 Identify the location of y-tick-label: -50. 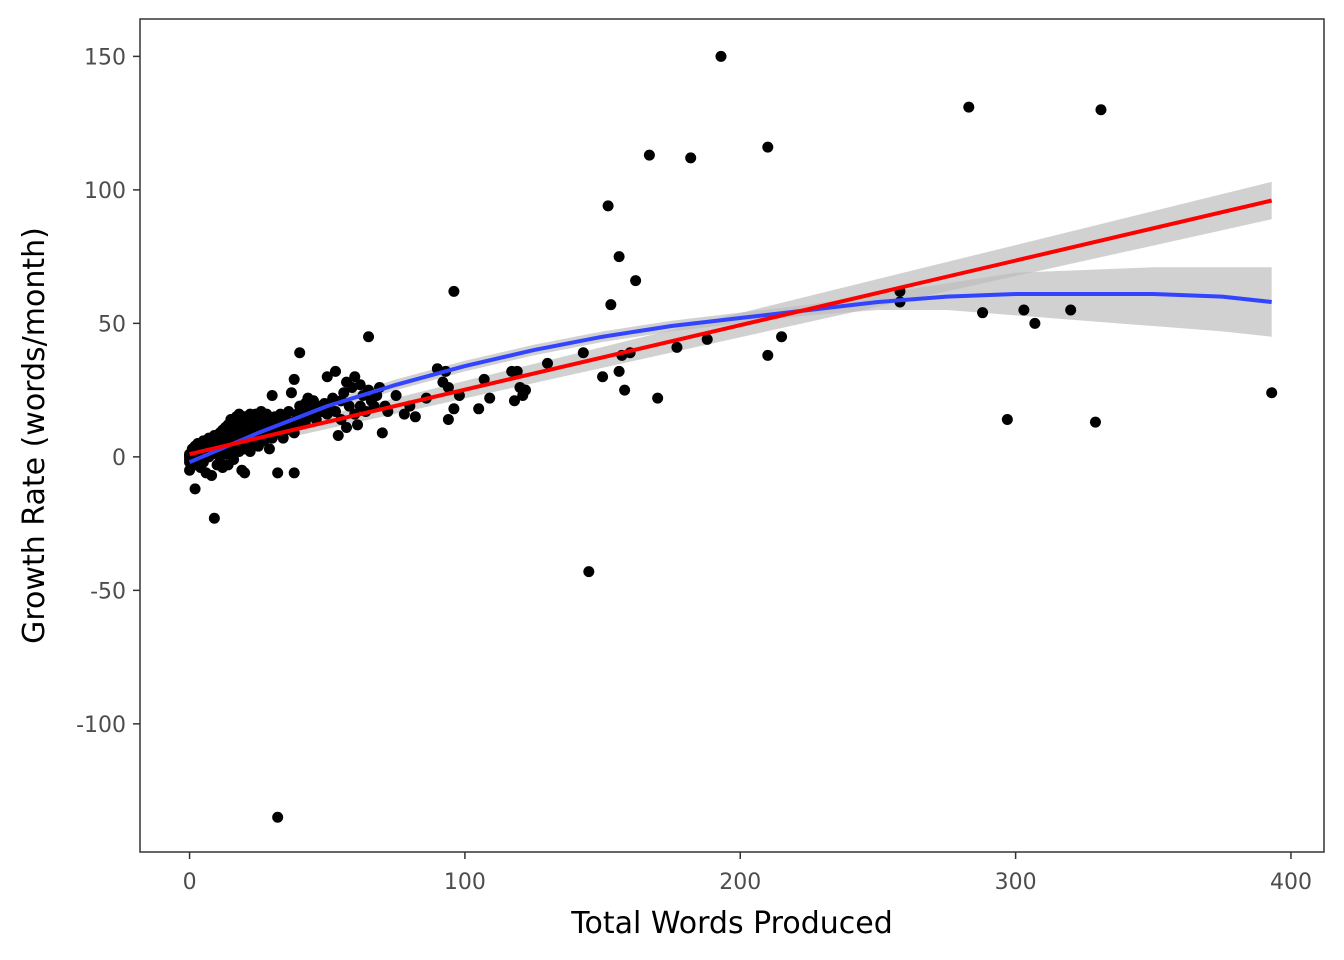
(108, 591).